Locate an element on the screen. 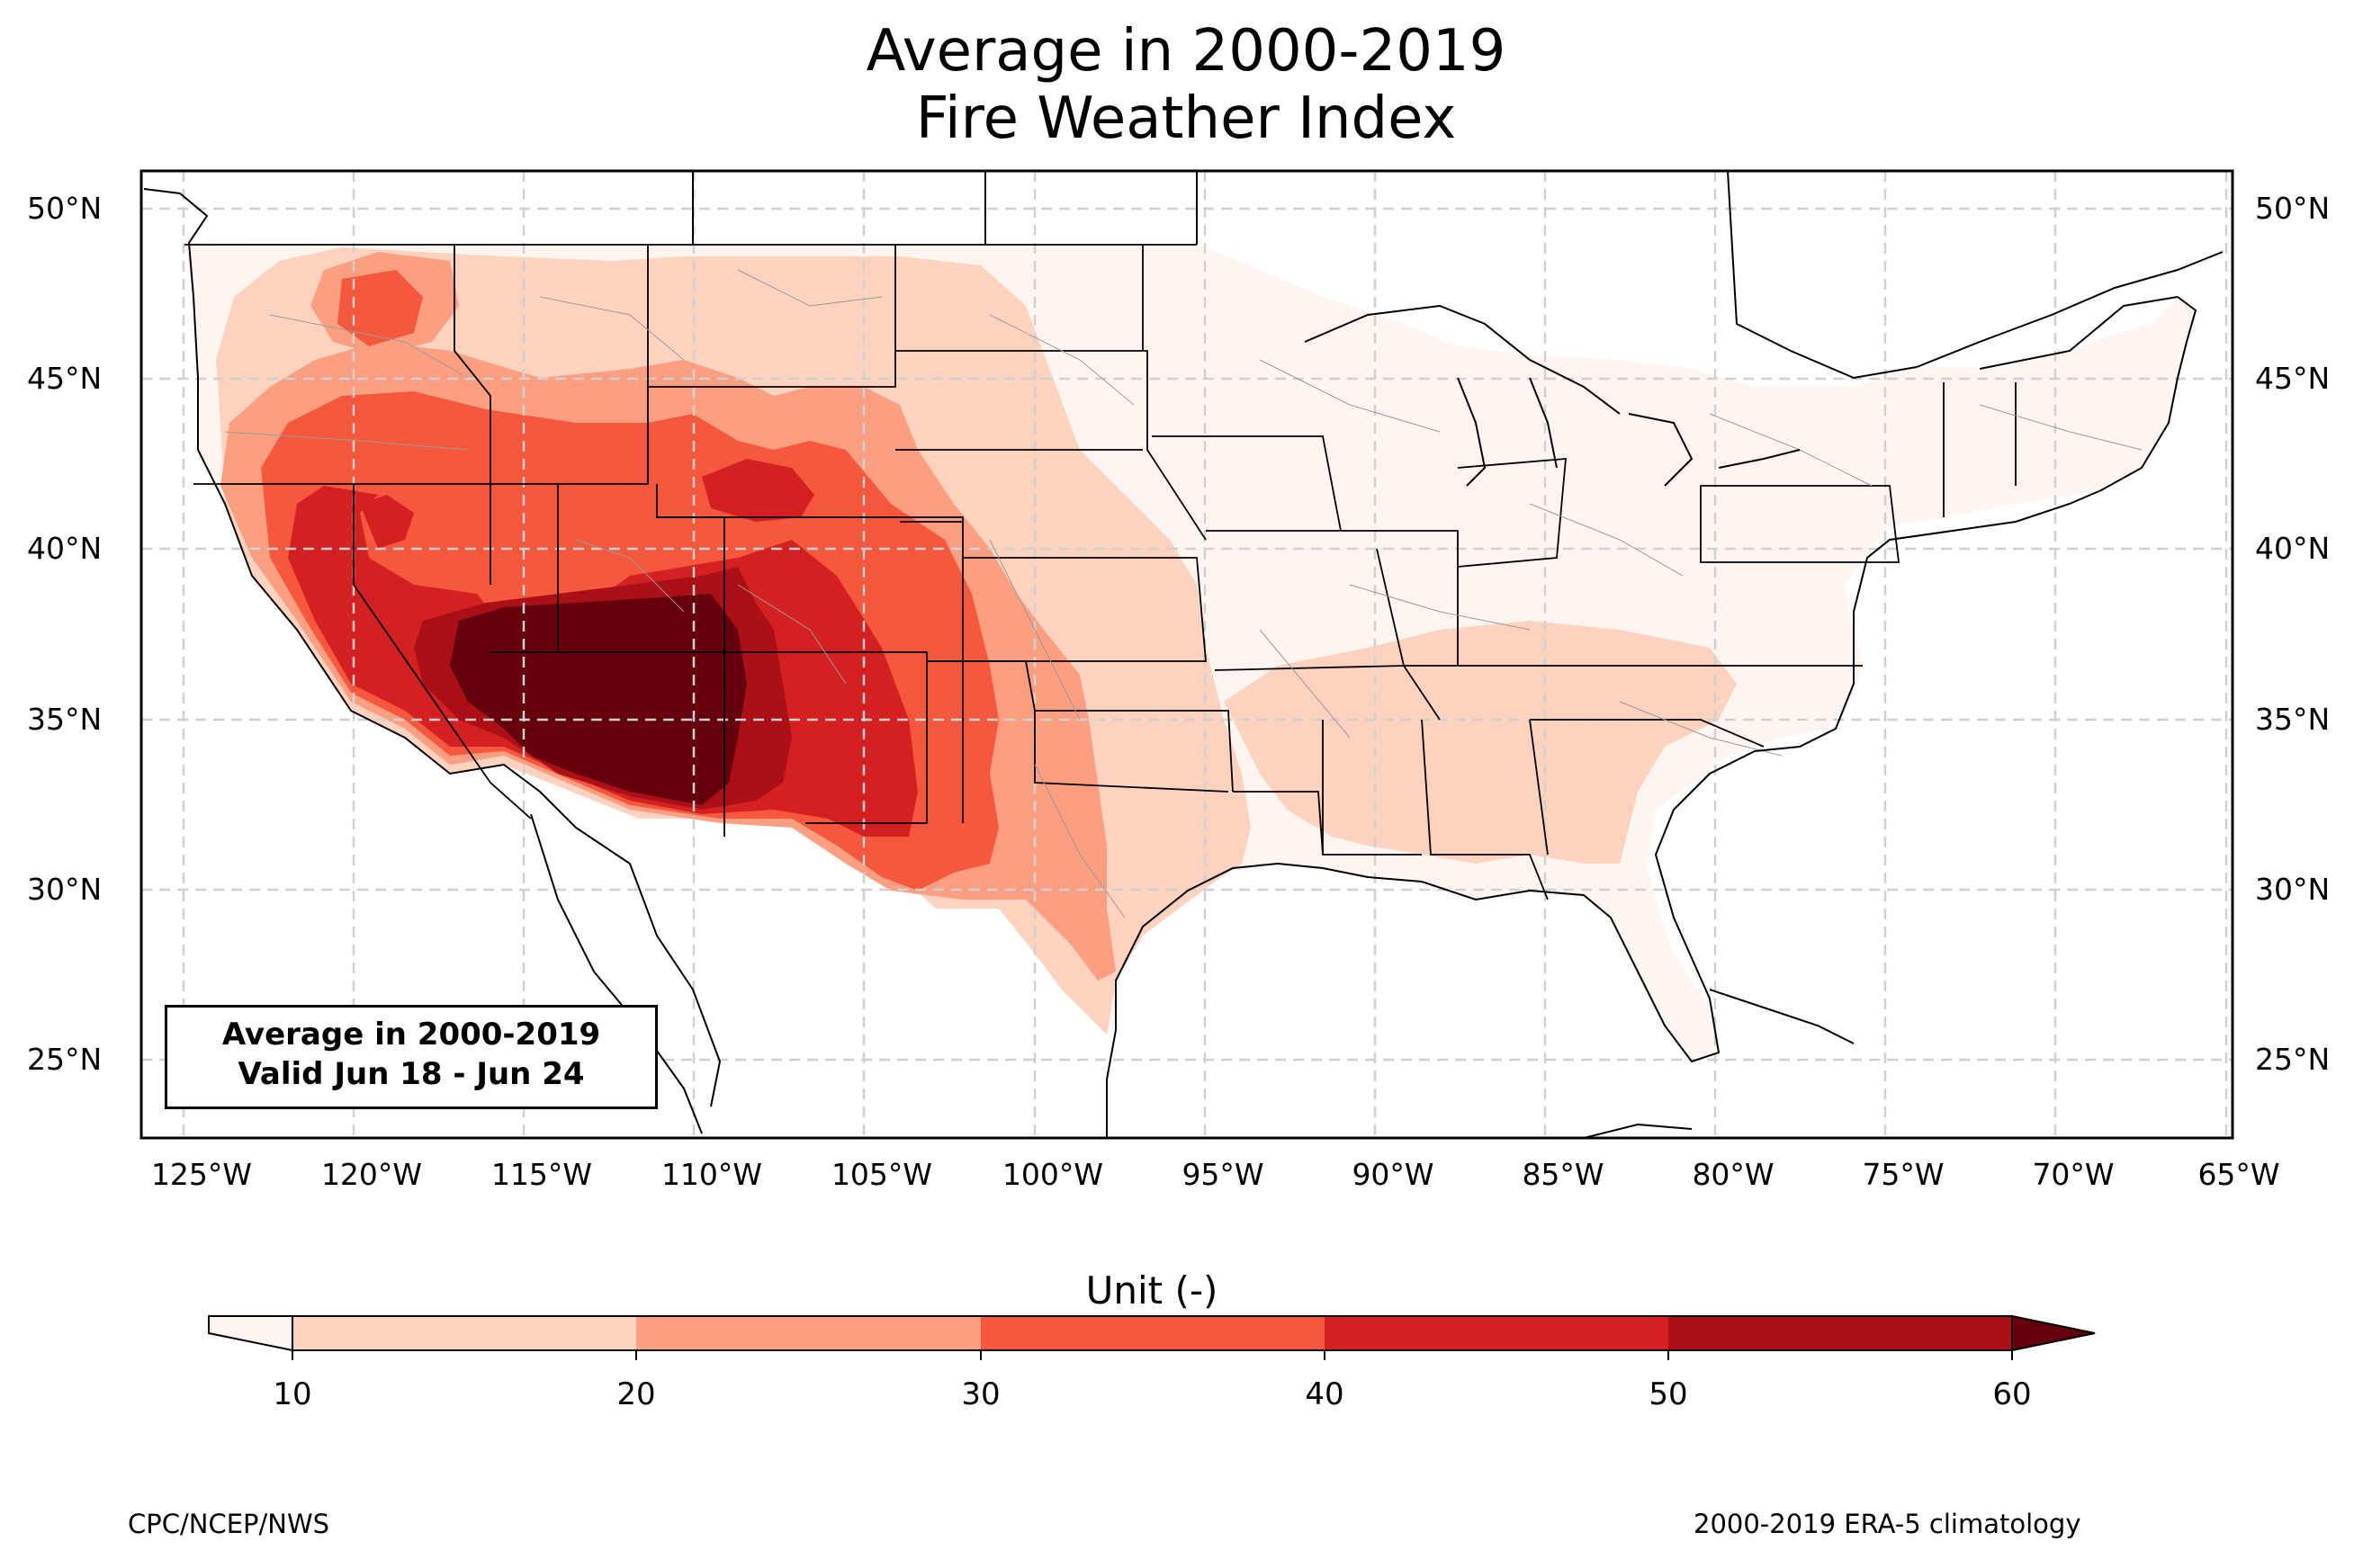 This screenshot has width=2372, height=1568. fwi-band-40-50-california is located at coordinates (387, 522).